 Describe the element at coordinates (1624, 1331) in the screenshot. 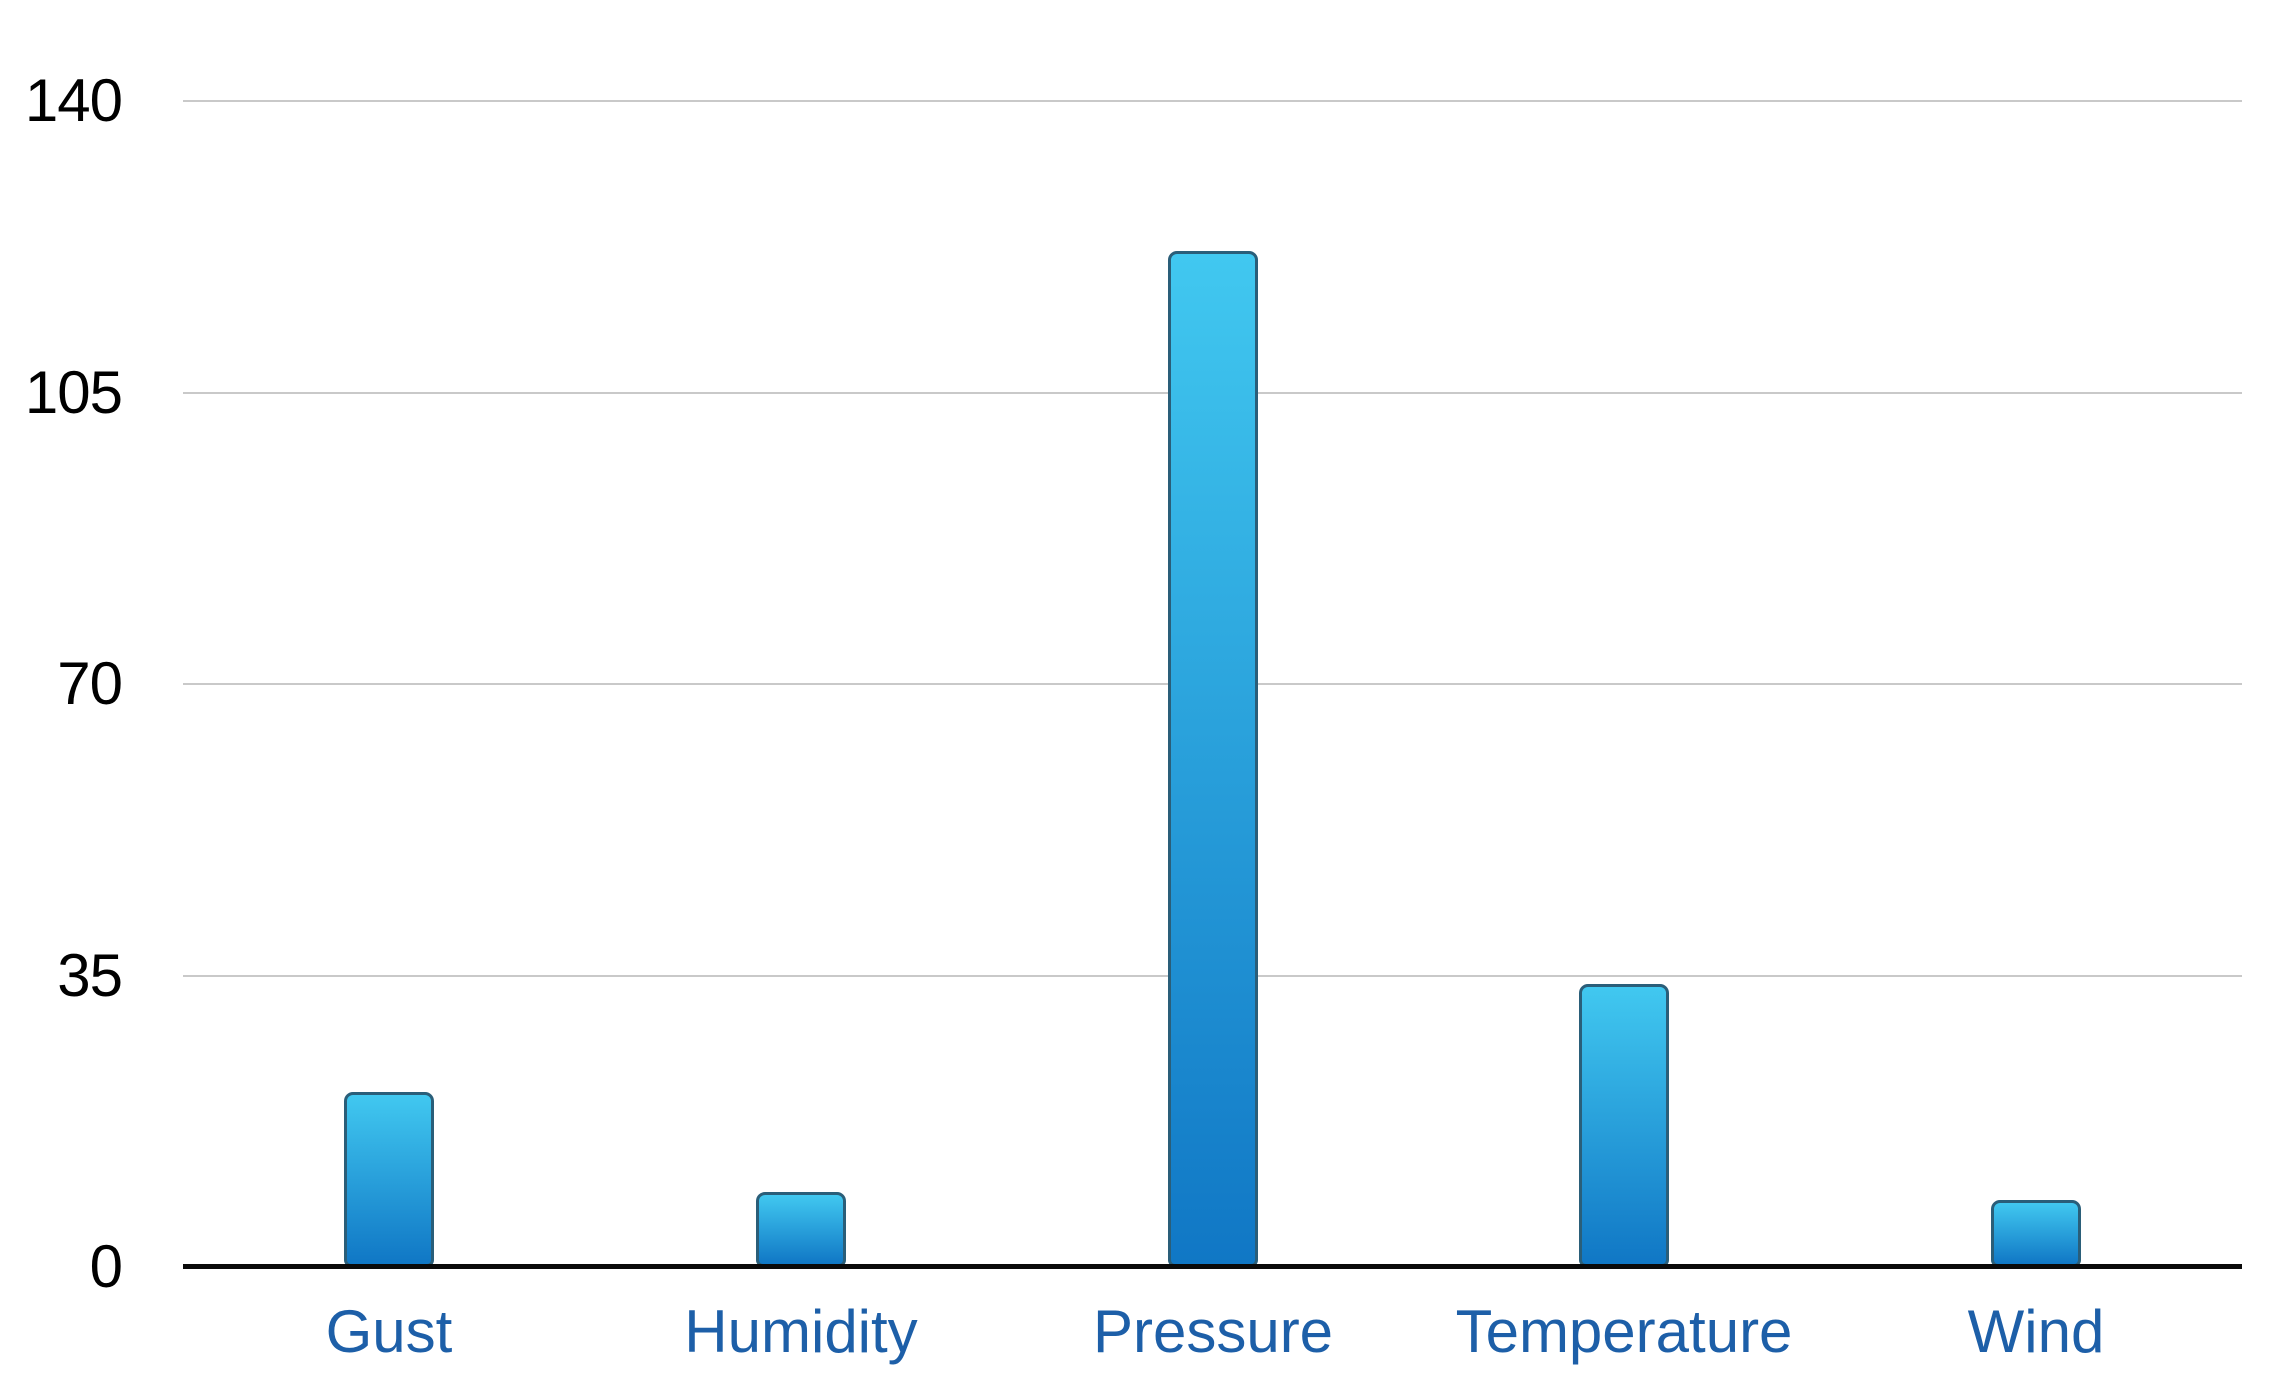

I see `x-axis-label-temperature: Temperature` at that location.